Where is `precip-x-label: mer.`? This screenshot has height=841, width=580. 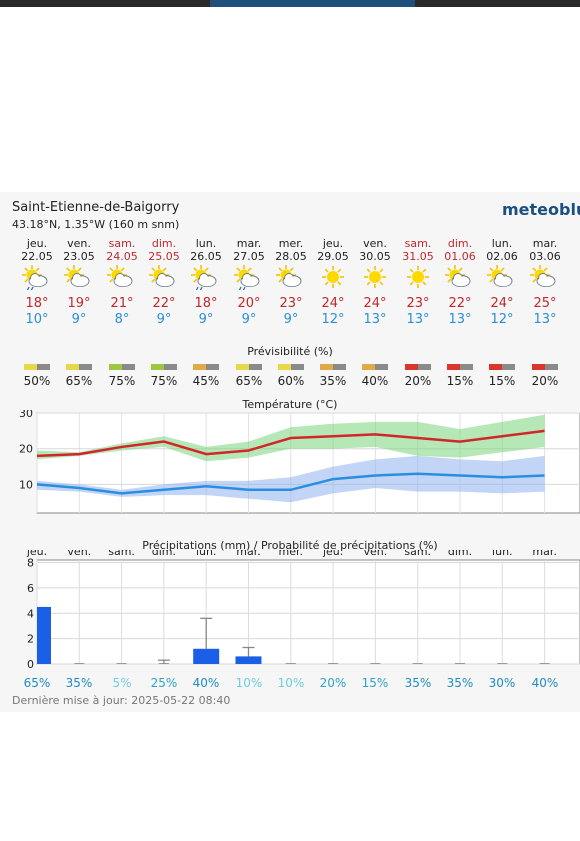 precip-x-label: mer. is located at coordinates (291, 554).